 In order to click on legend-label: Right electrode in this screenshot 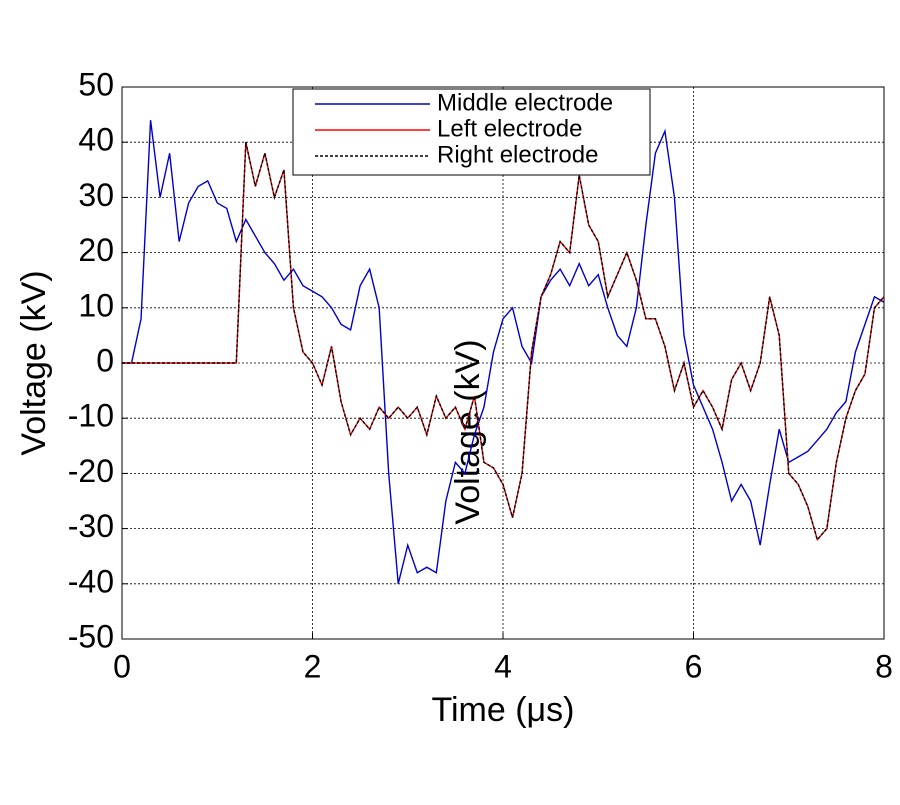, I will do `click(517, 154)`.